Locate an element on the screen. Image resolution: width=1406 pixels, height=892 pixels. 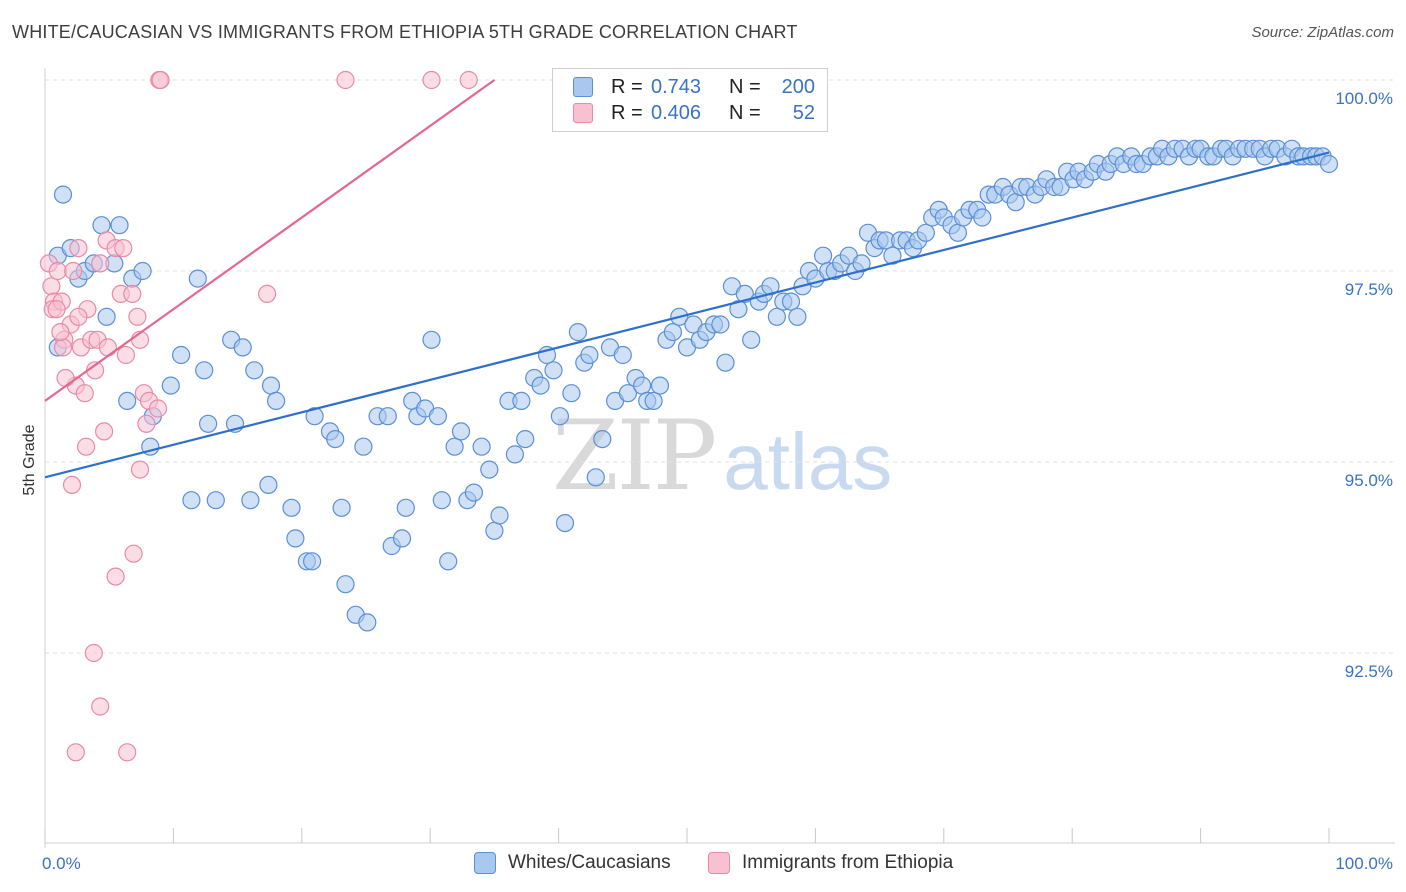
legend-item-ethiopia: Immigrants from Ethiopia is located at coordinates (830, 863).